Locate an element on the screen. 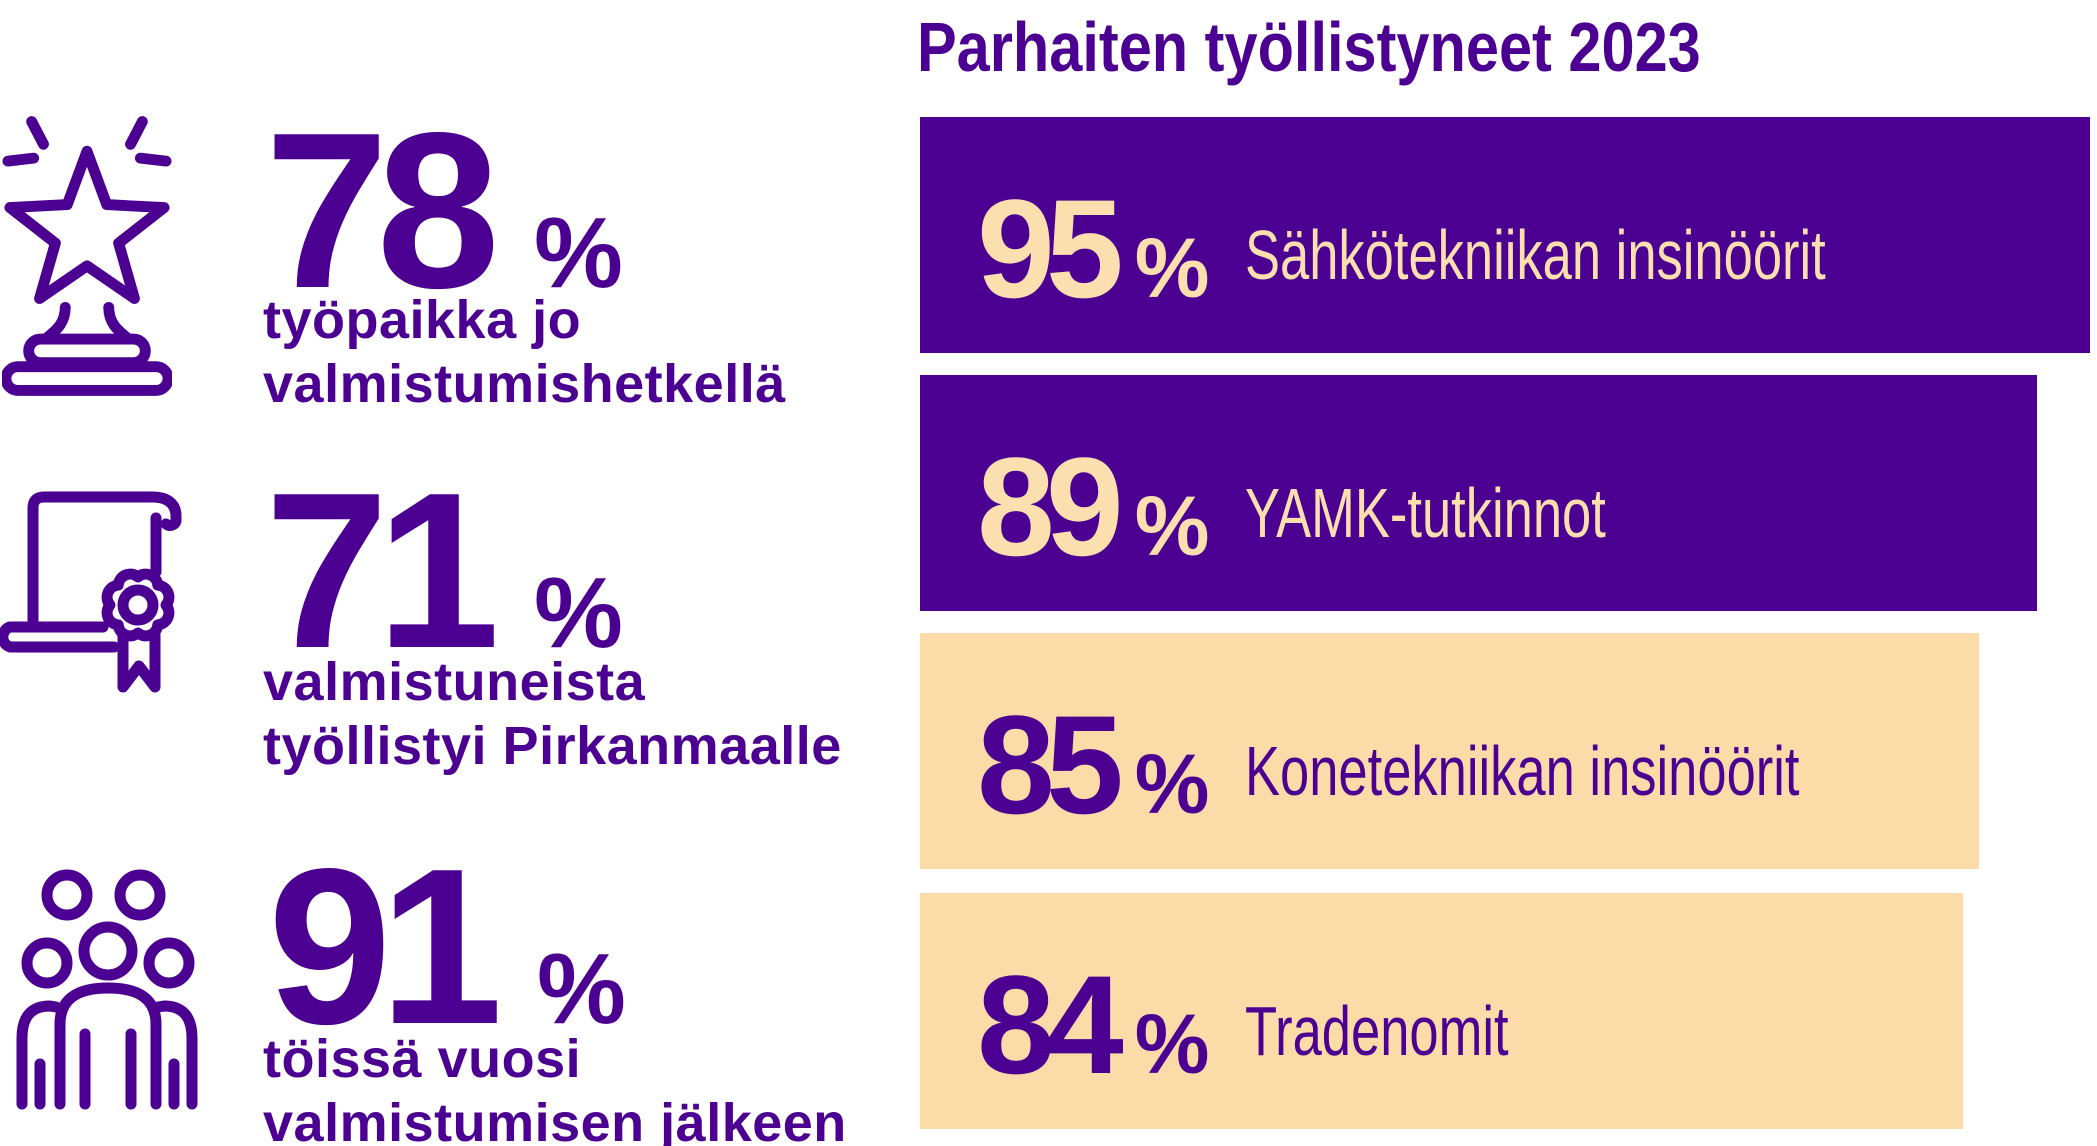  bar-number: 85 is located at coordinates (1050, 764).